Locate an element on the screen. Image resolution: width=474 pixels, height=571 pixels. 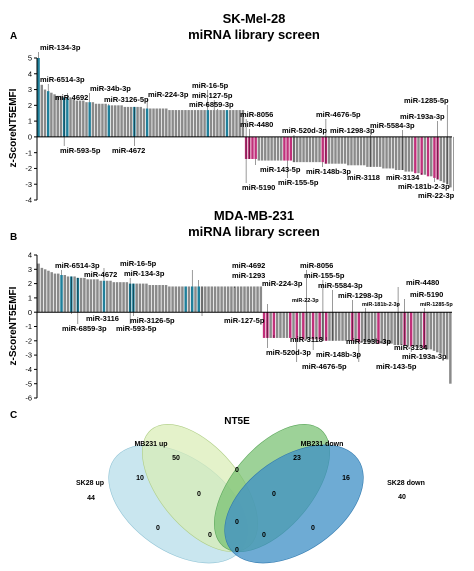
annotation-label: miR-4480 is located at coordinates (256, 124).